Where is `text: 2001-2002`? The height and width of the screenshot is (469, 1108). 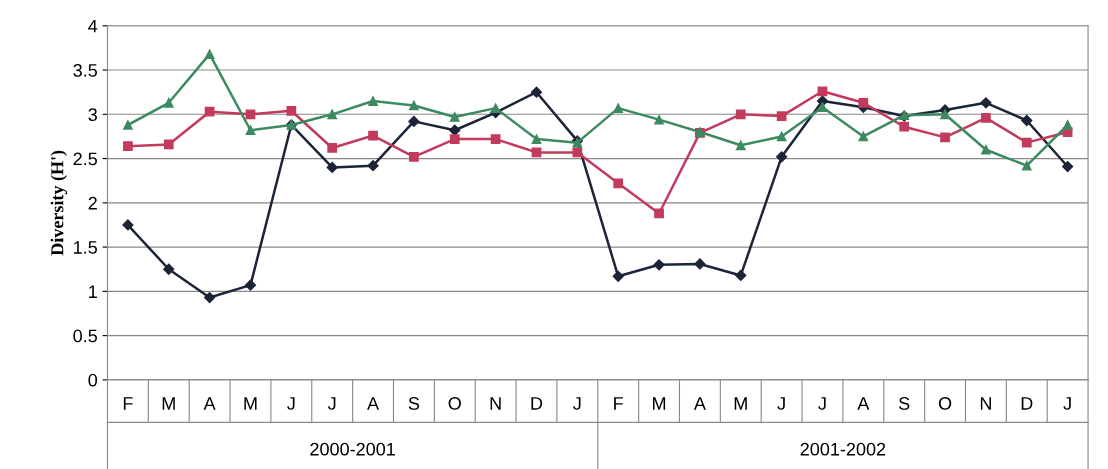
text: 2001-2002 is located at coordinates (843, 449).